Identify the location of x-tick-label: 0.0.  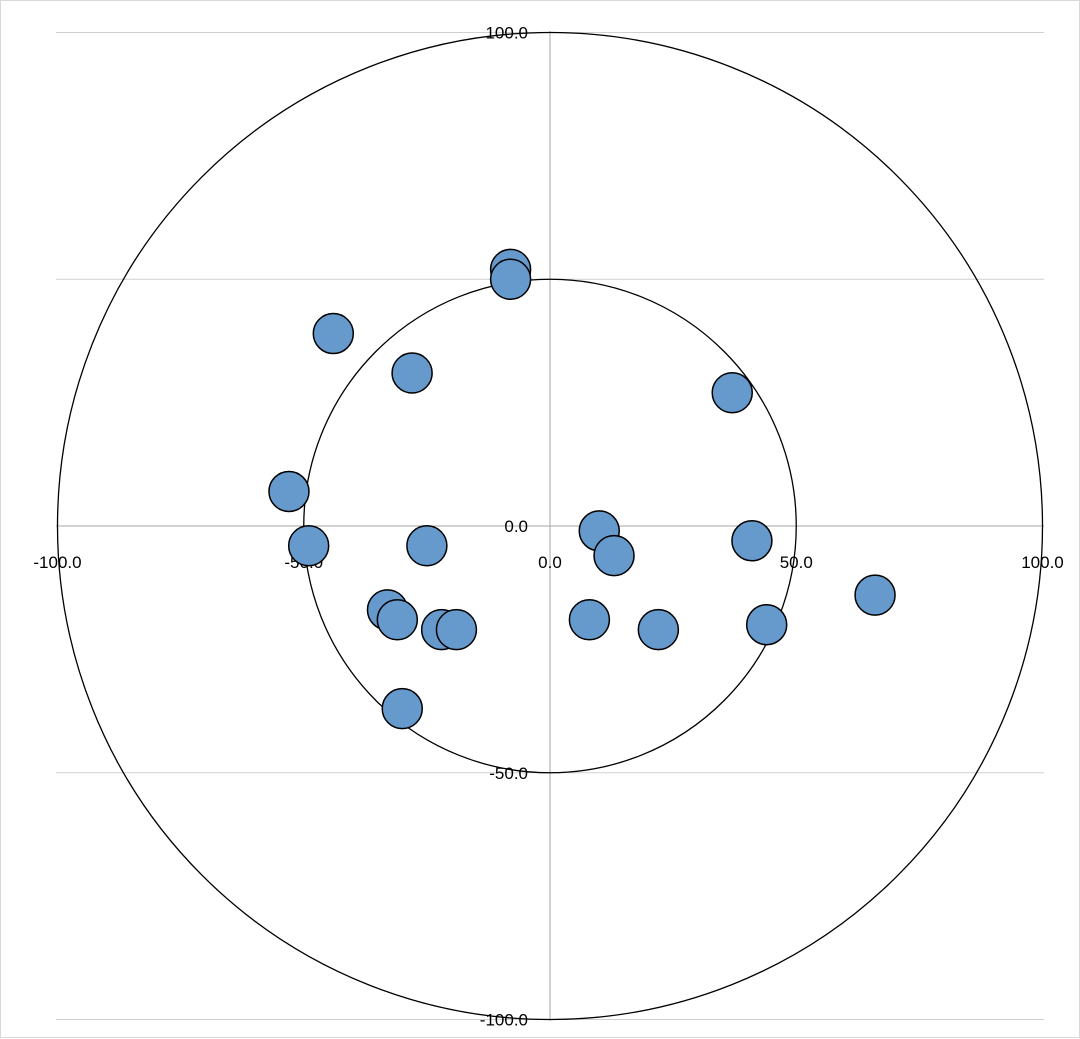
(550, 562).